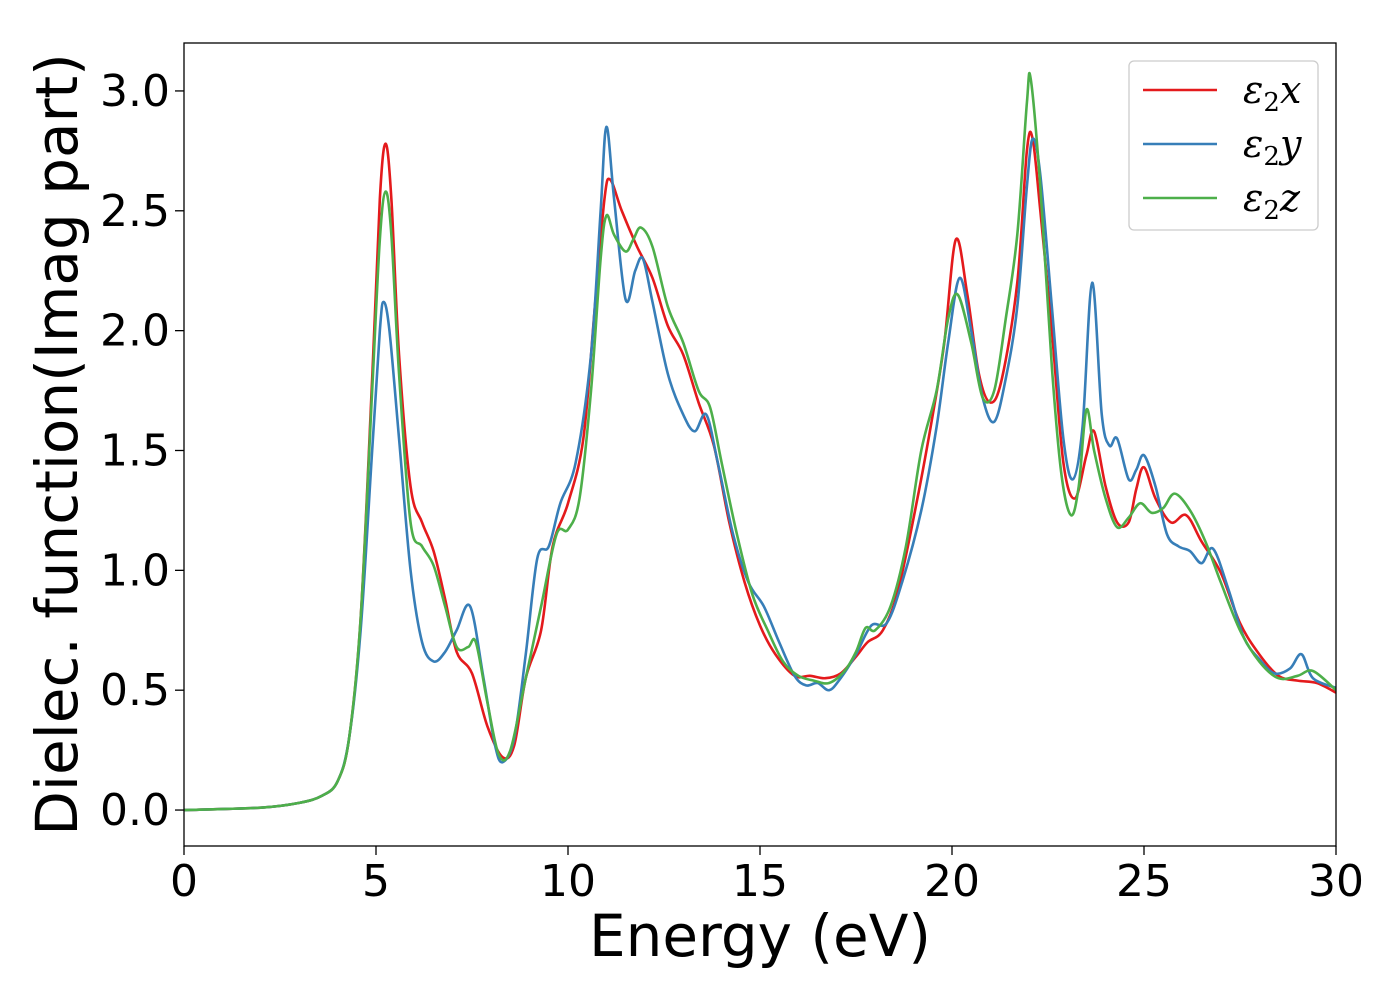 This screenshot has height=1000, width=1400. Describe the element at coordinates (135, 570) in the screenshot. I see `y-tick-label: 1.0` at that location.